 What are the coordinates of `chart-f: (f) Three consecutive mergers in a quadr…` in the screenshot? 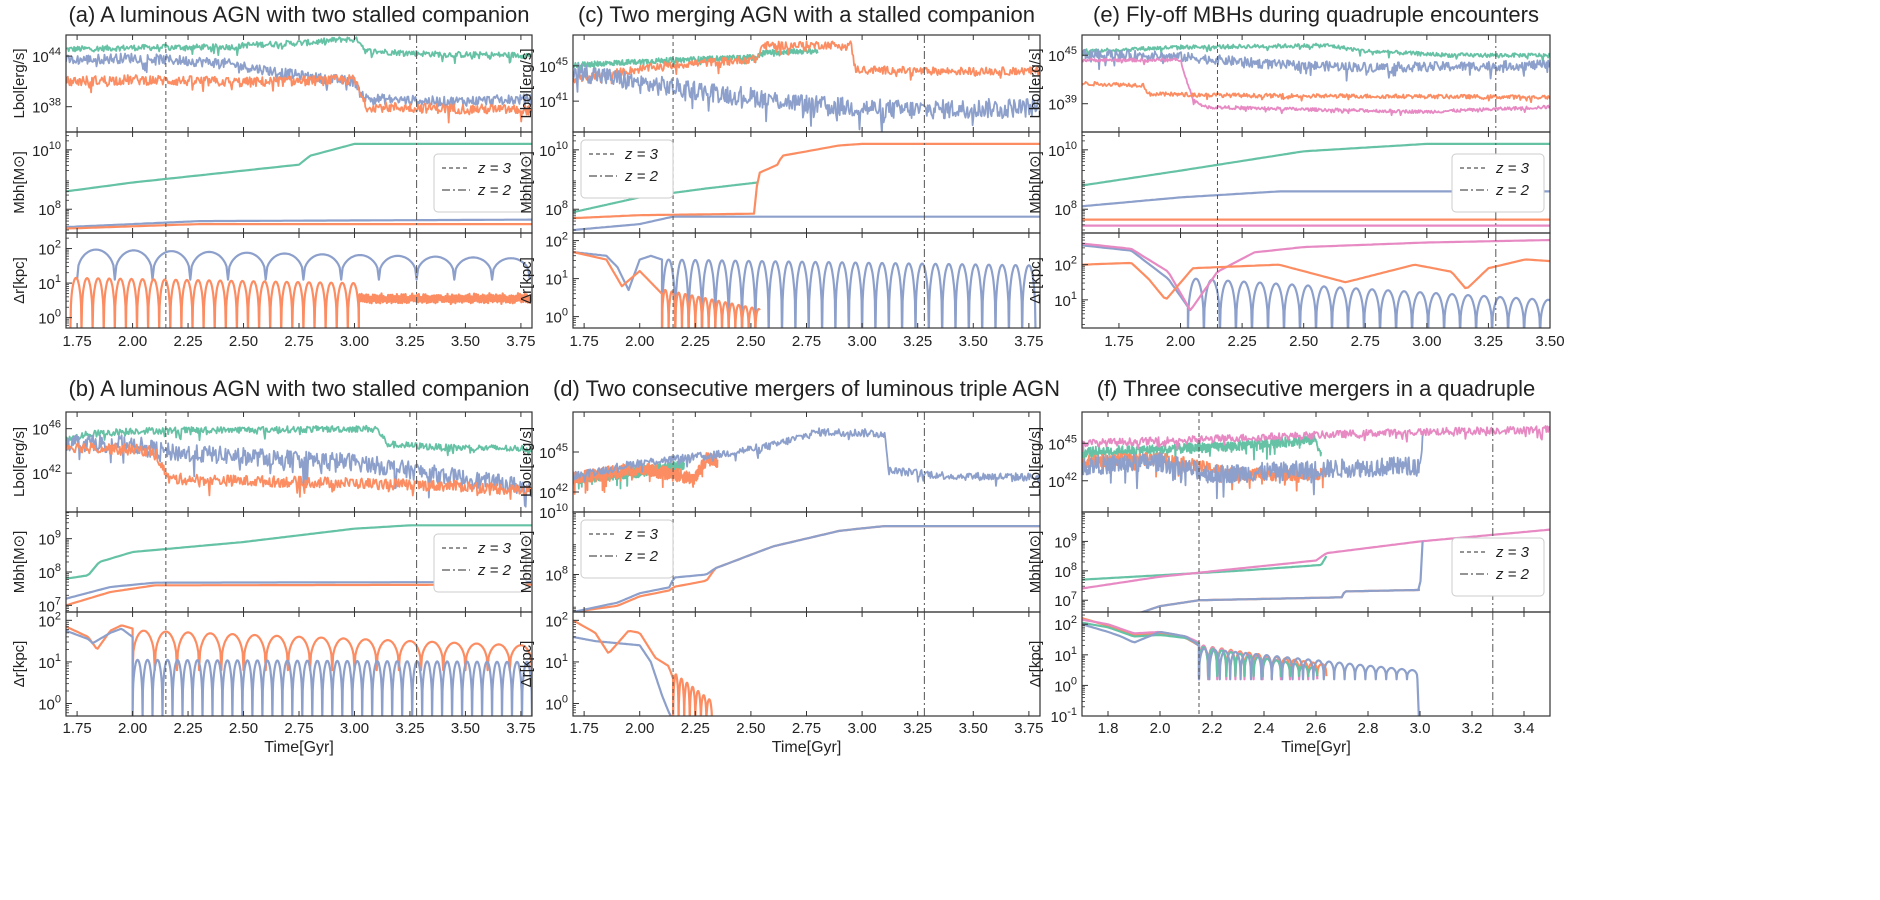 It's located at (1289, 566).